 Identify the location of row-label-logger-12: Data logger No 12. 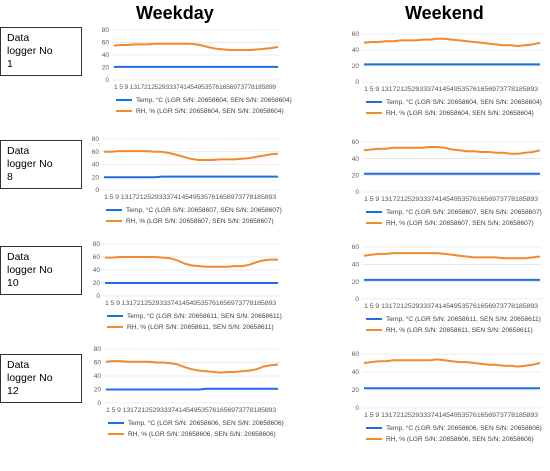
(41, 378).